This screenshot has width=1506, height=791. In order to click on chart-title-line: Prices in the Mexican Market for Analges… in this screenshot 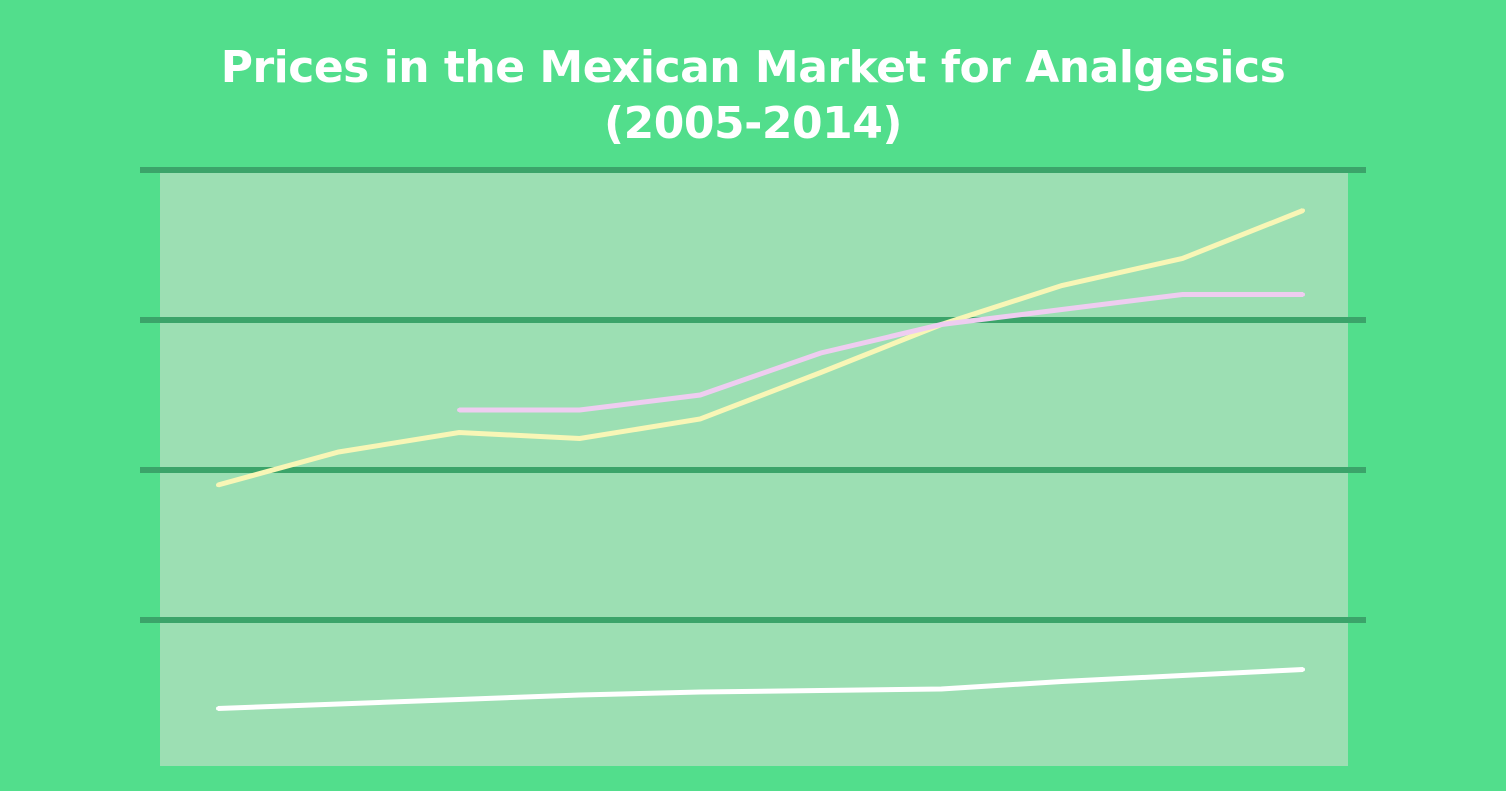, I will do `click(753, 67)`.